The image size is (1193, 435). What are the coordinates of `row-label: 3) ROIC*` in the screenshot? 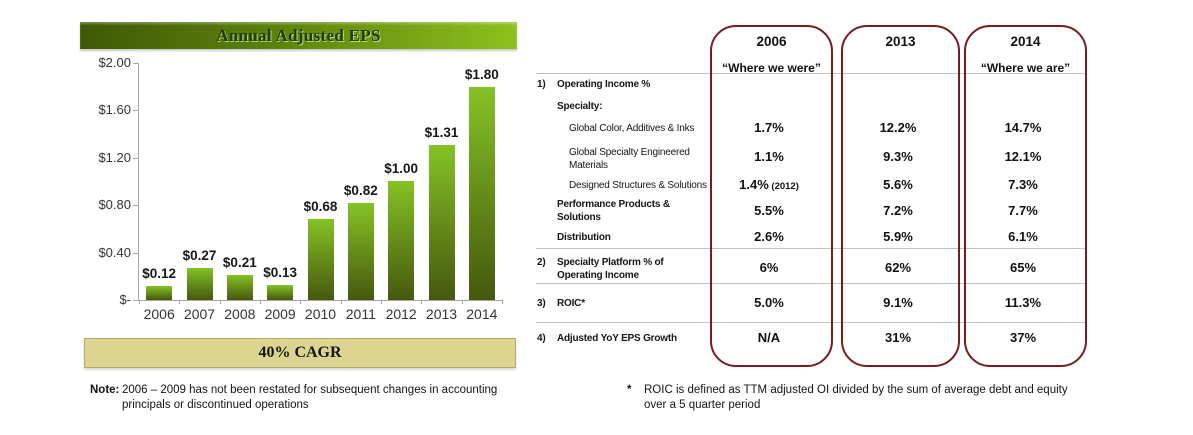 It's located at (561, 303).